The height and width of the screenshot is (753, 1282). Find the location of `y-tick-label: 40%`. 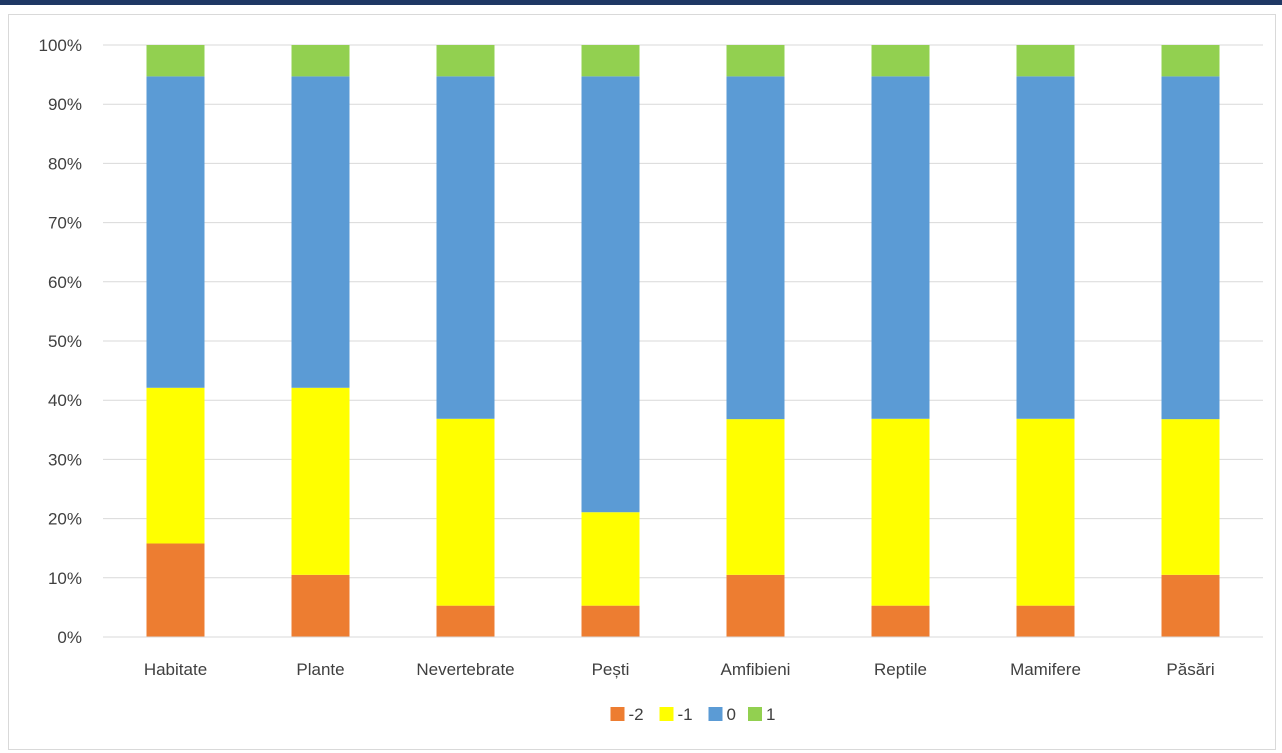

y-tick-label: 40% is located at coordinates (65, 400).